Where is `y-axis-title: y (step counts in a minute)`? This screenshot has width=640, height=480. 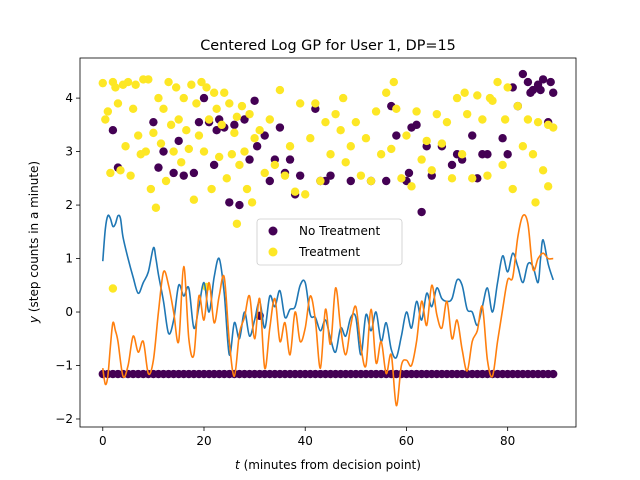 y-axis-title: y (step counts in a minute) is located at coordinates (34, 242).